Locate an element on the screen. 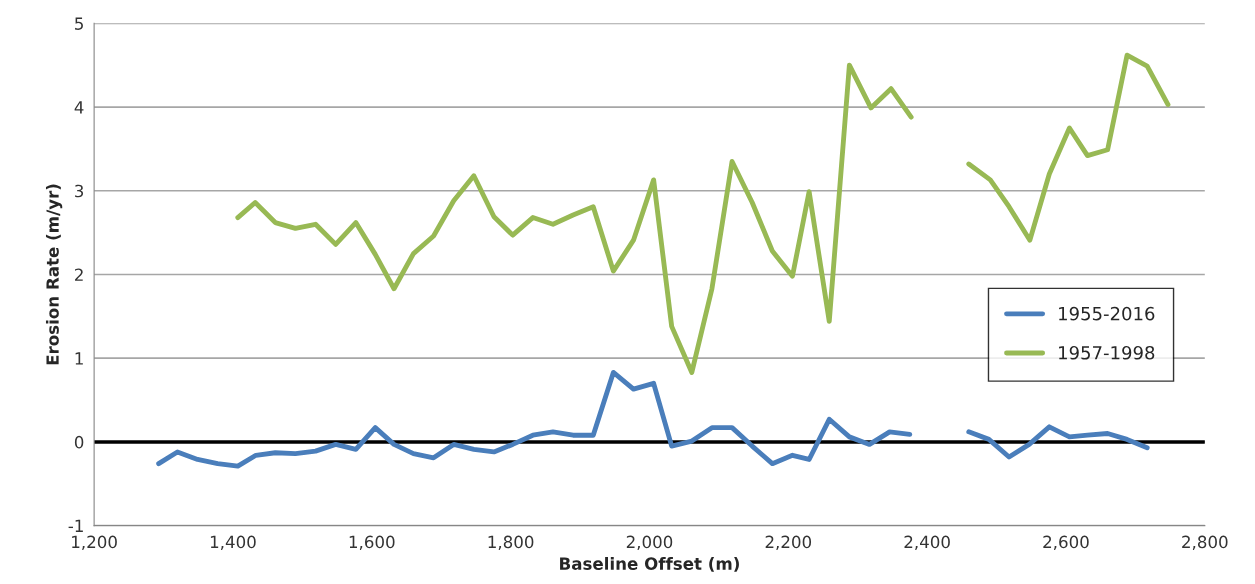 The height and width of the screenshot is (584, 1255). y-tick-label: 4 is located at coordinates (79, 107).